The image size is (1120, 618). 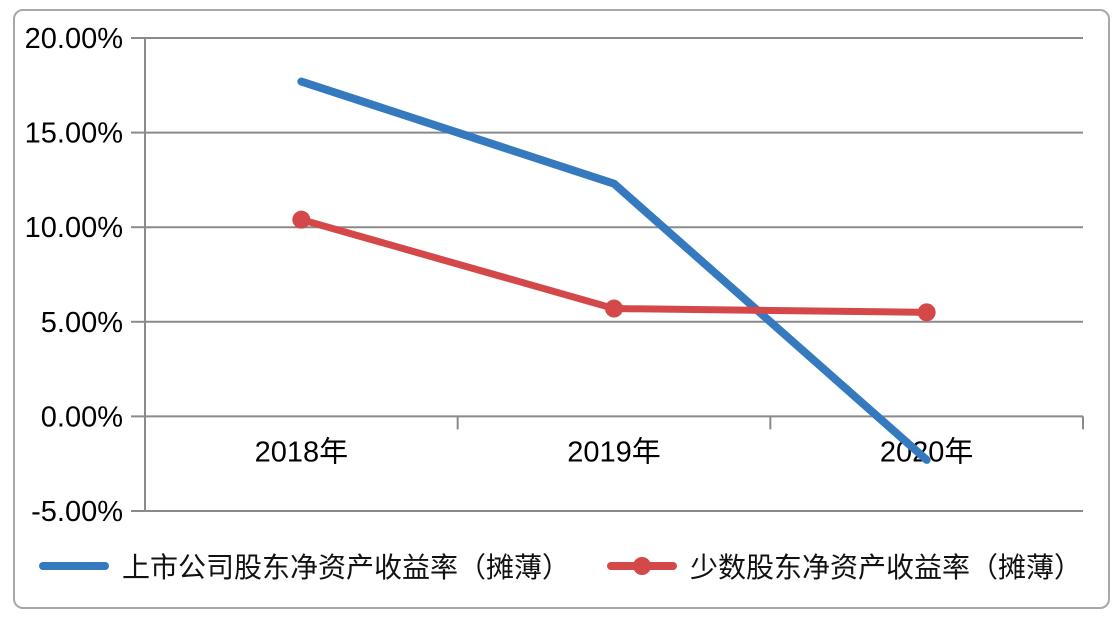 I want to click on legend-item-0: 上市公司股东净资产收益率（摊薄）, so click(x=304, y=566).